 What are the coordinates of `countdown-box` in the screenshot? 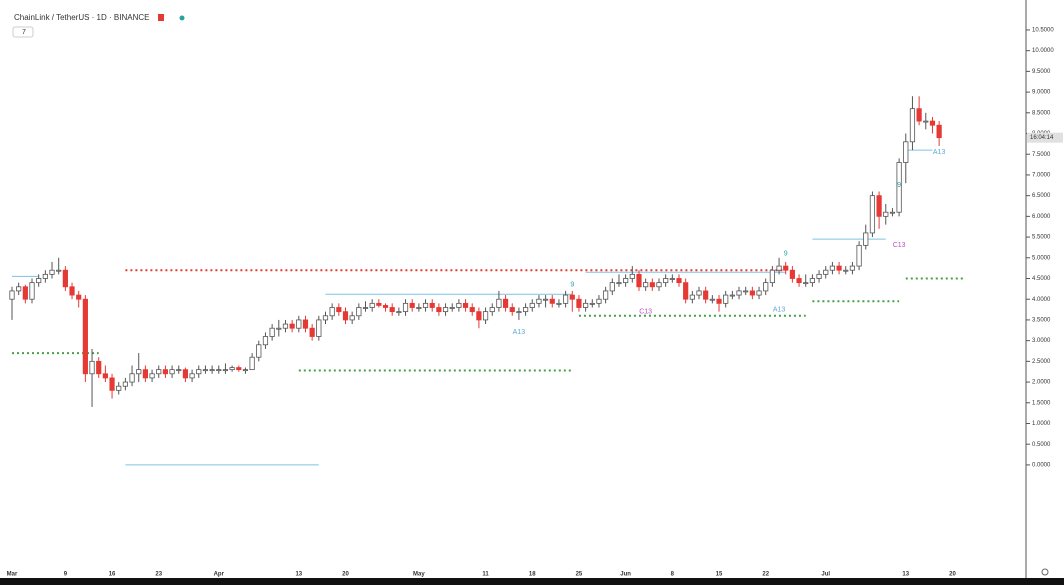 It's located at (1045, 137).